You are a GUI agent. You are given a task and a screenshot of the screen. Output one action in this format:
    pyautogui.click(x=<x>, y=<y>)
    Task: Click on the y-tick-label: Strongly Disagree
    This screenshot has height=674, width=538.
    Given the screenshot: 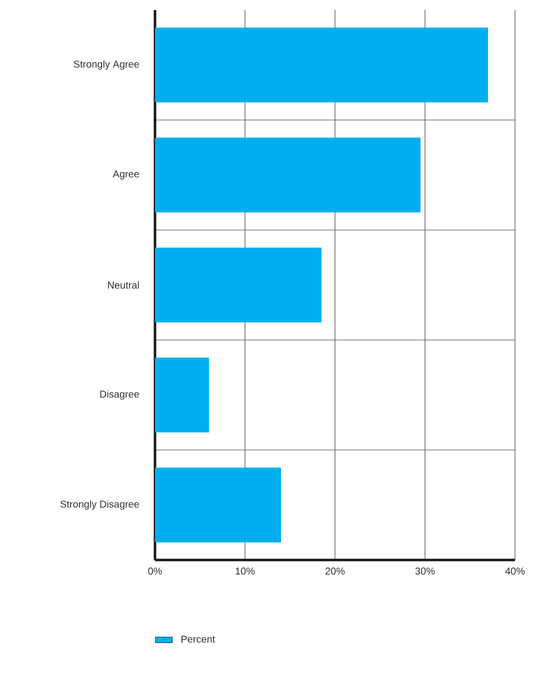 What is the action you would take?
    pyautogui.click(x=99, y=505)
    